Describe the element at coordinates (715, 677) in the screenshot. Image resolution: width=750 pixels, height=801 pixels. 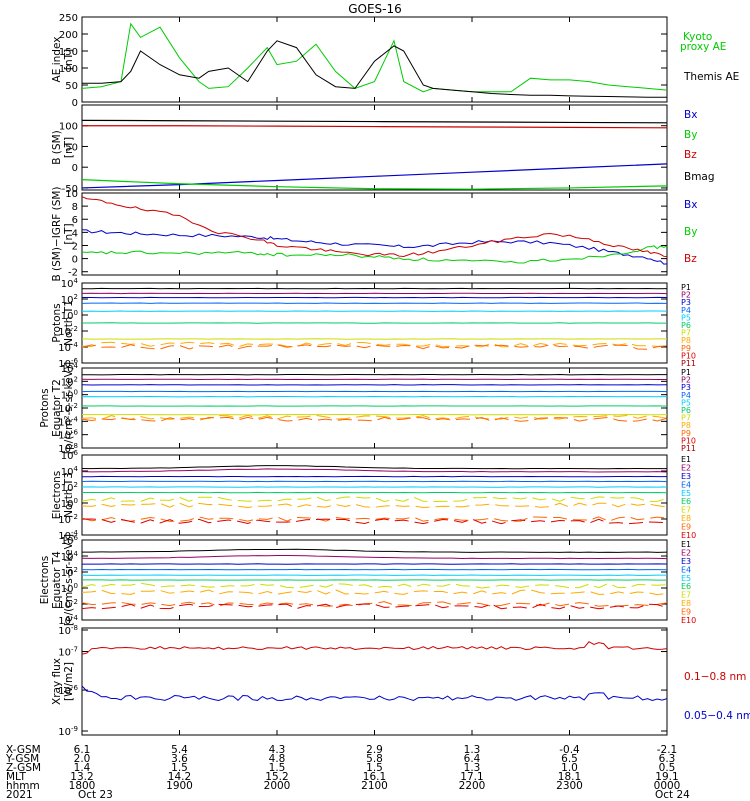
I see `legend-label: 0.1−0.8 nm` at that location.